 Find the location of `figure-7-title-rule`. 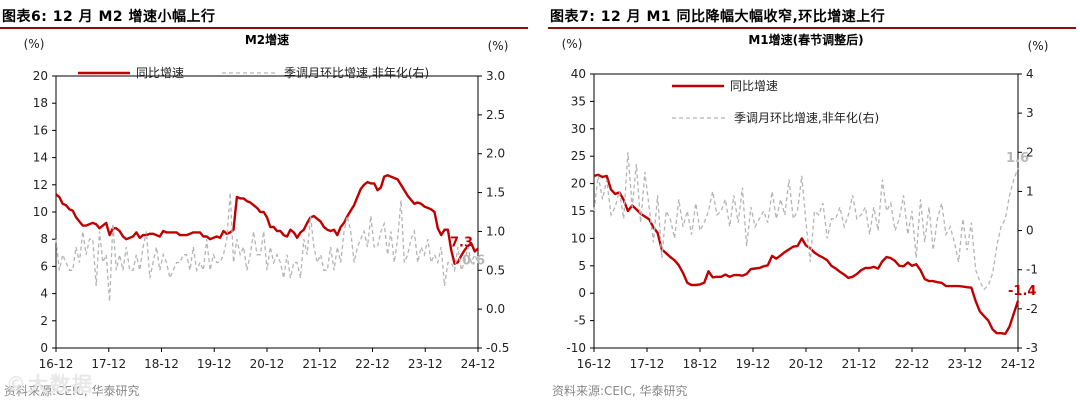

figure-7-title-rule is located at coordinates (812, 28).